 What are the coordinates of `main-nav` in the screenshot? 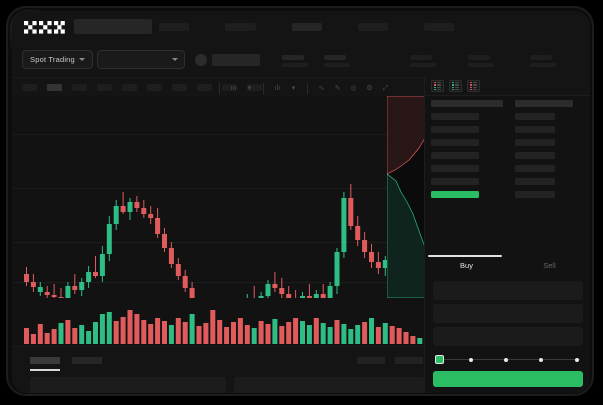 It's located at (306, 27).